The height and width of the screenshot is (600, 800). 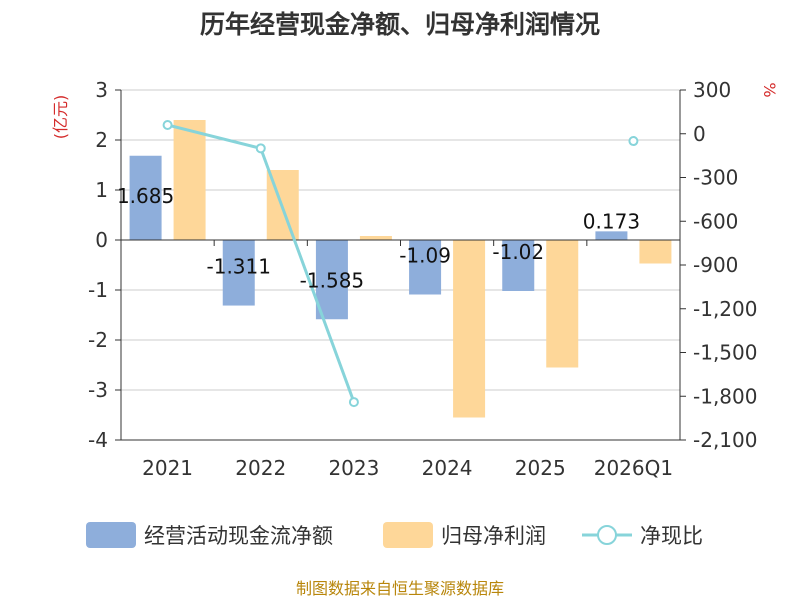 I want to click on left-tick-label: -2, so click(x=98, y=340).